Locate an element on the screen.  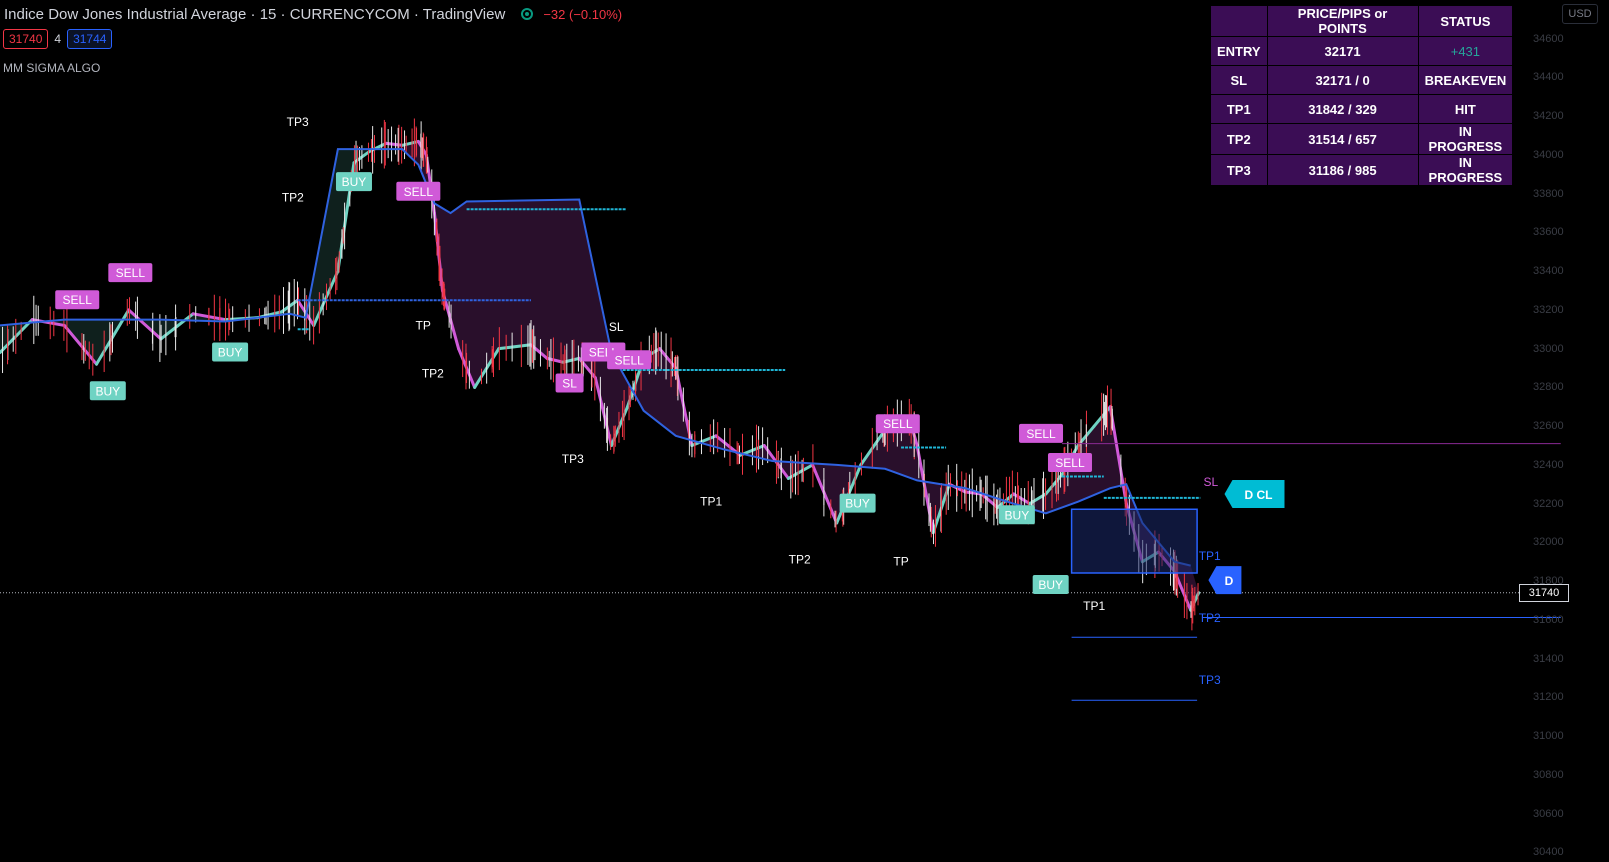
row-status: HIT is located at coordinates (1465, 109).